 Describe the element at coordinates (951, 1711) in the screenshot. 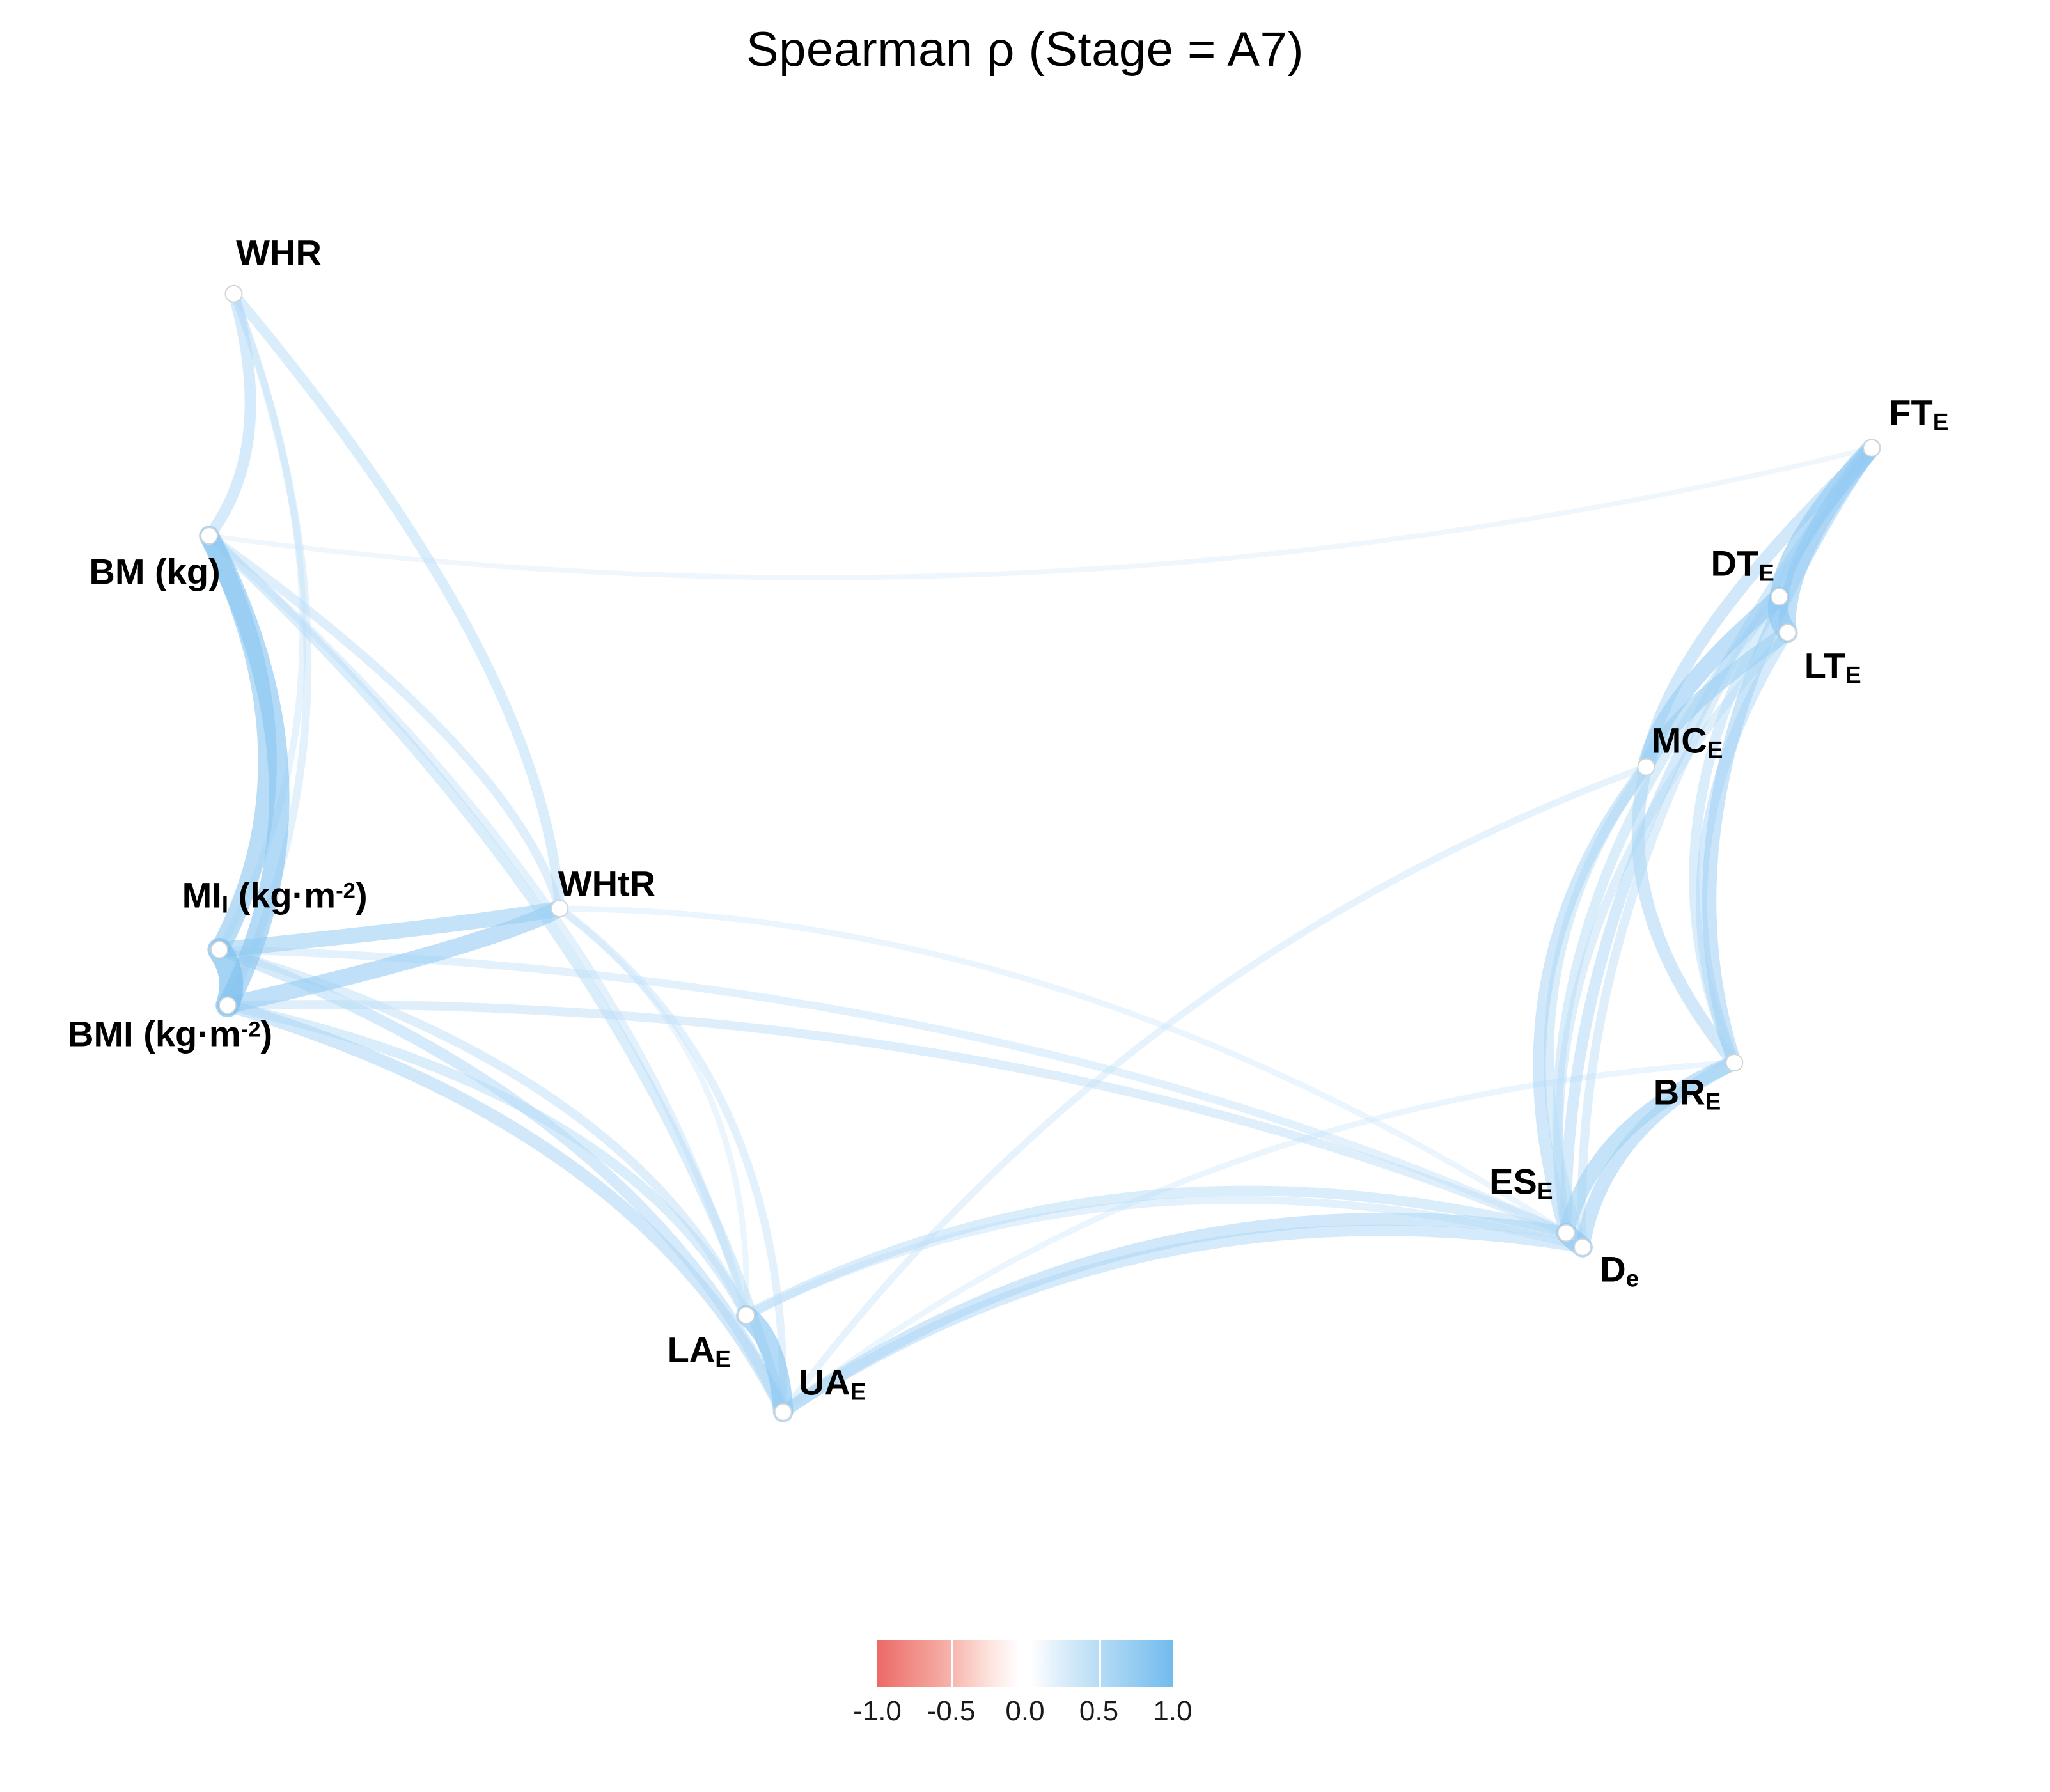

I see `legend-tick-label: -0.5` at that location.